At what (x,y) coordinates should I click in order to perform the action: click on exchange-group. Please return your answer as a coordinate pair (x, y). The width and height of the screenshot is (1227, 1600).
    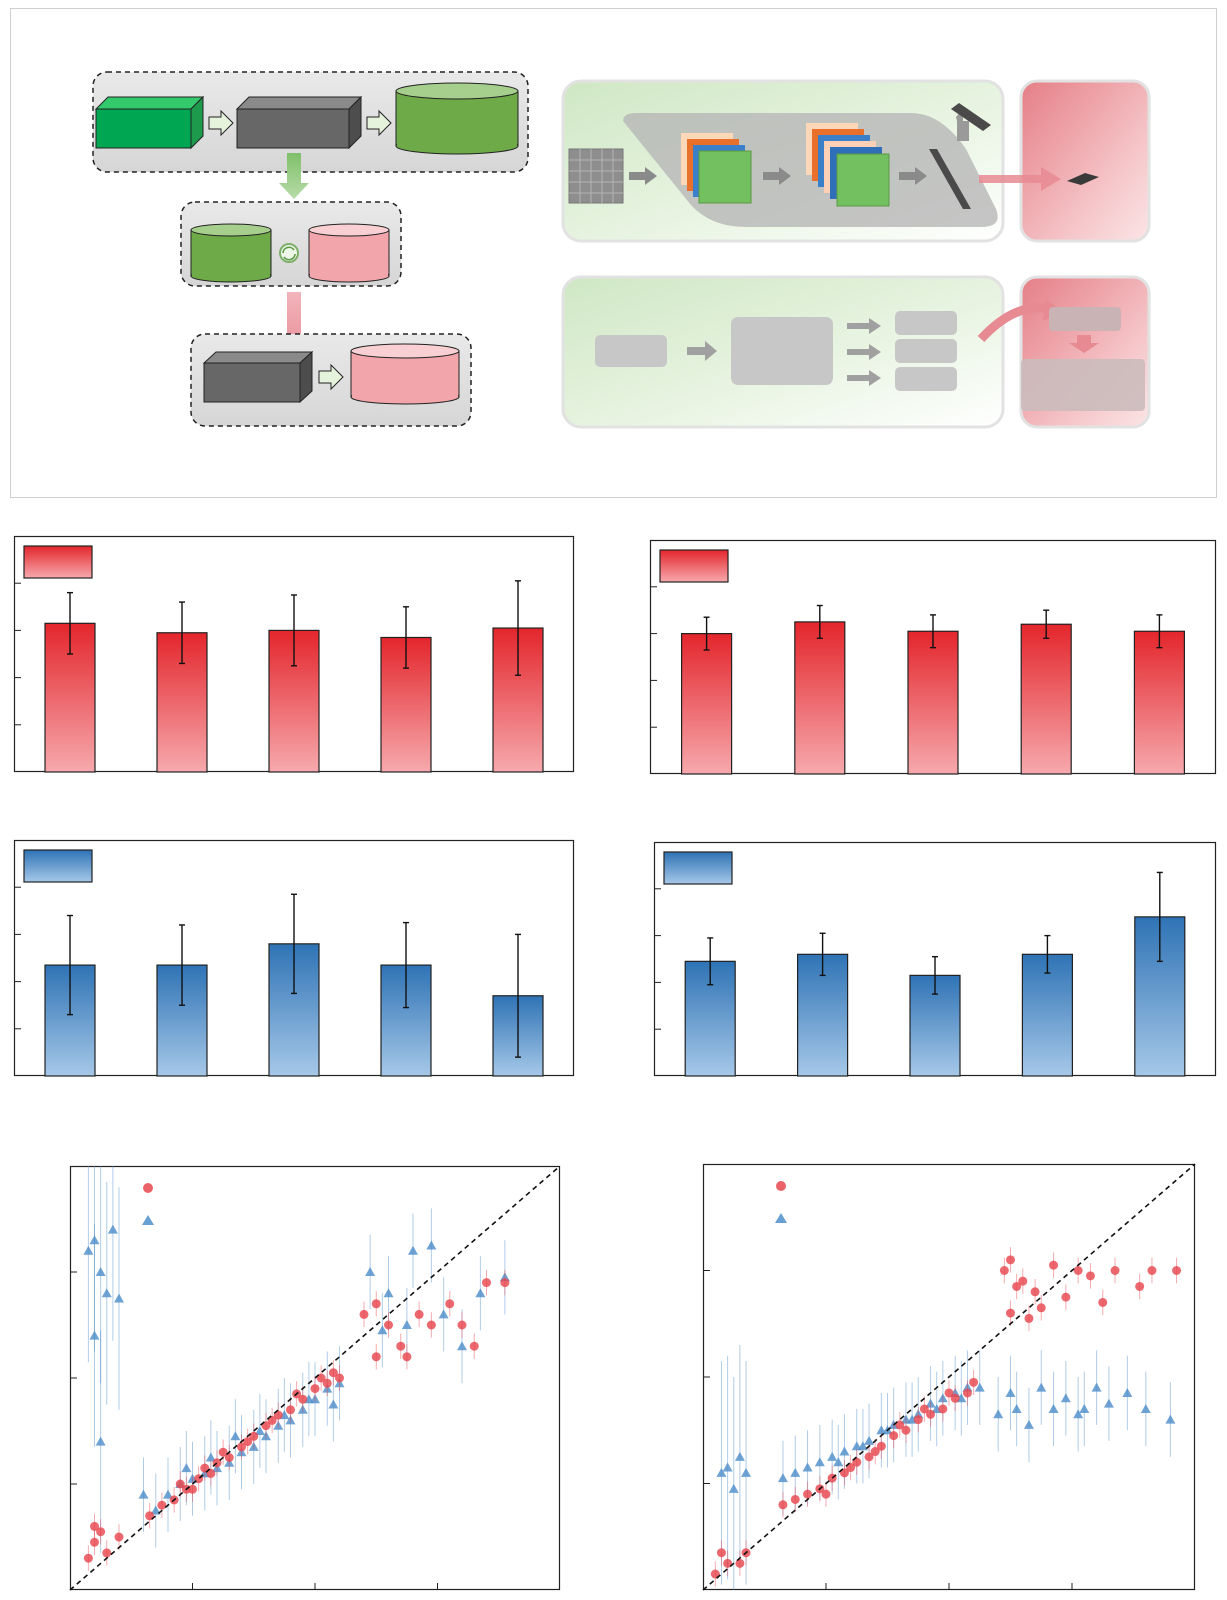
    Looking at the image, I should click on (291, 244).